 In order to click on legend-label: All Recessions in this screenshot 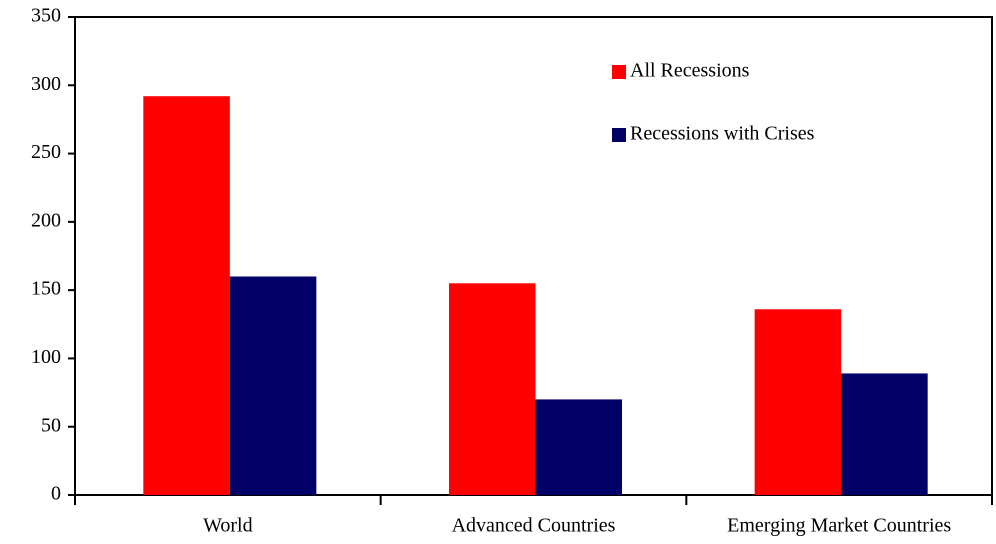, I will do `click(690, 71)`.